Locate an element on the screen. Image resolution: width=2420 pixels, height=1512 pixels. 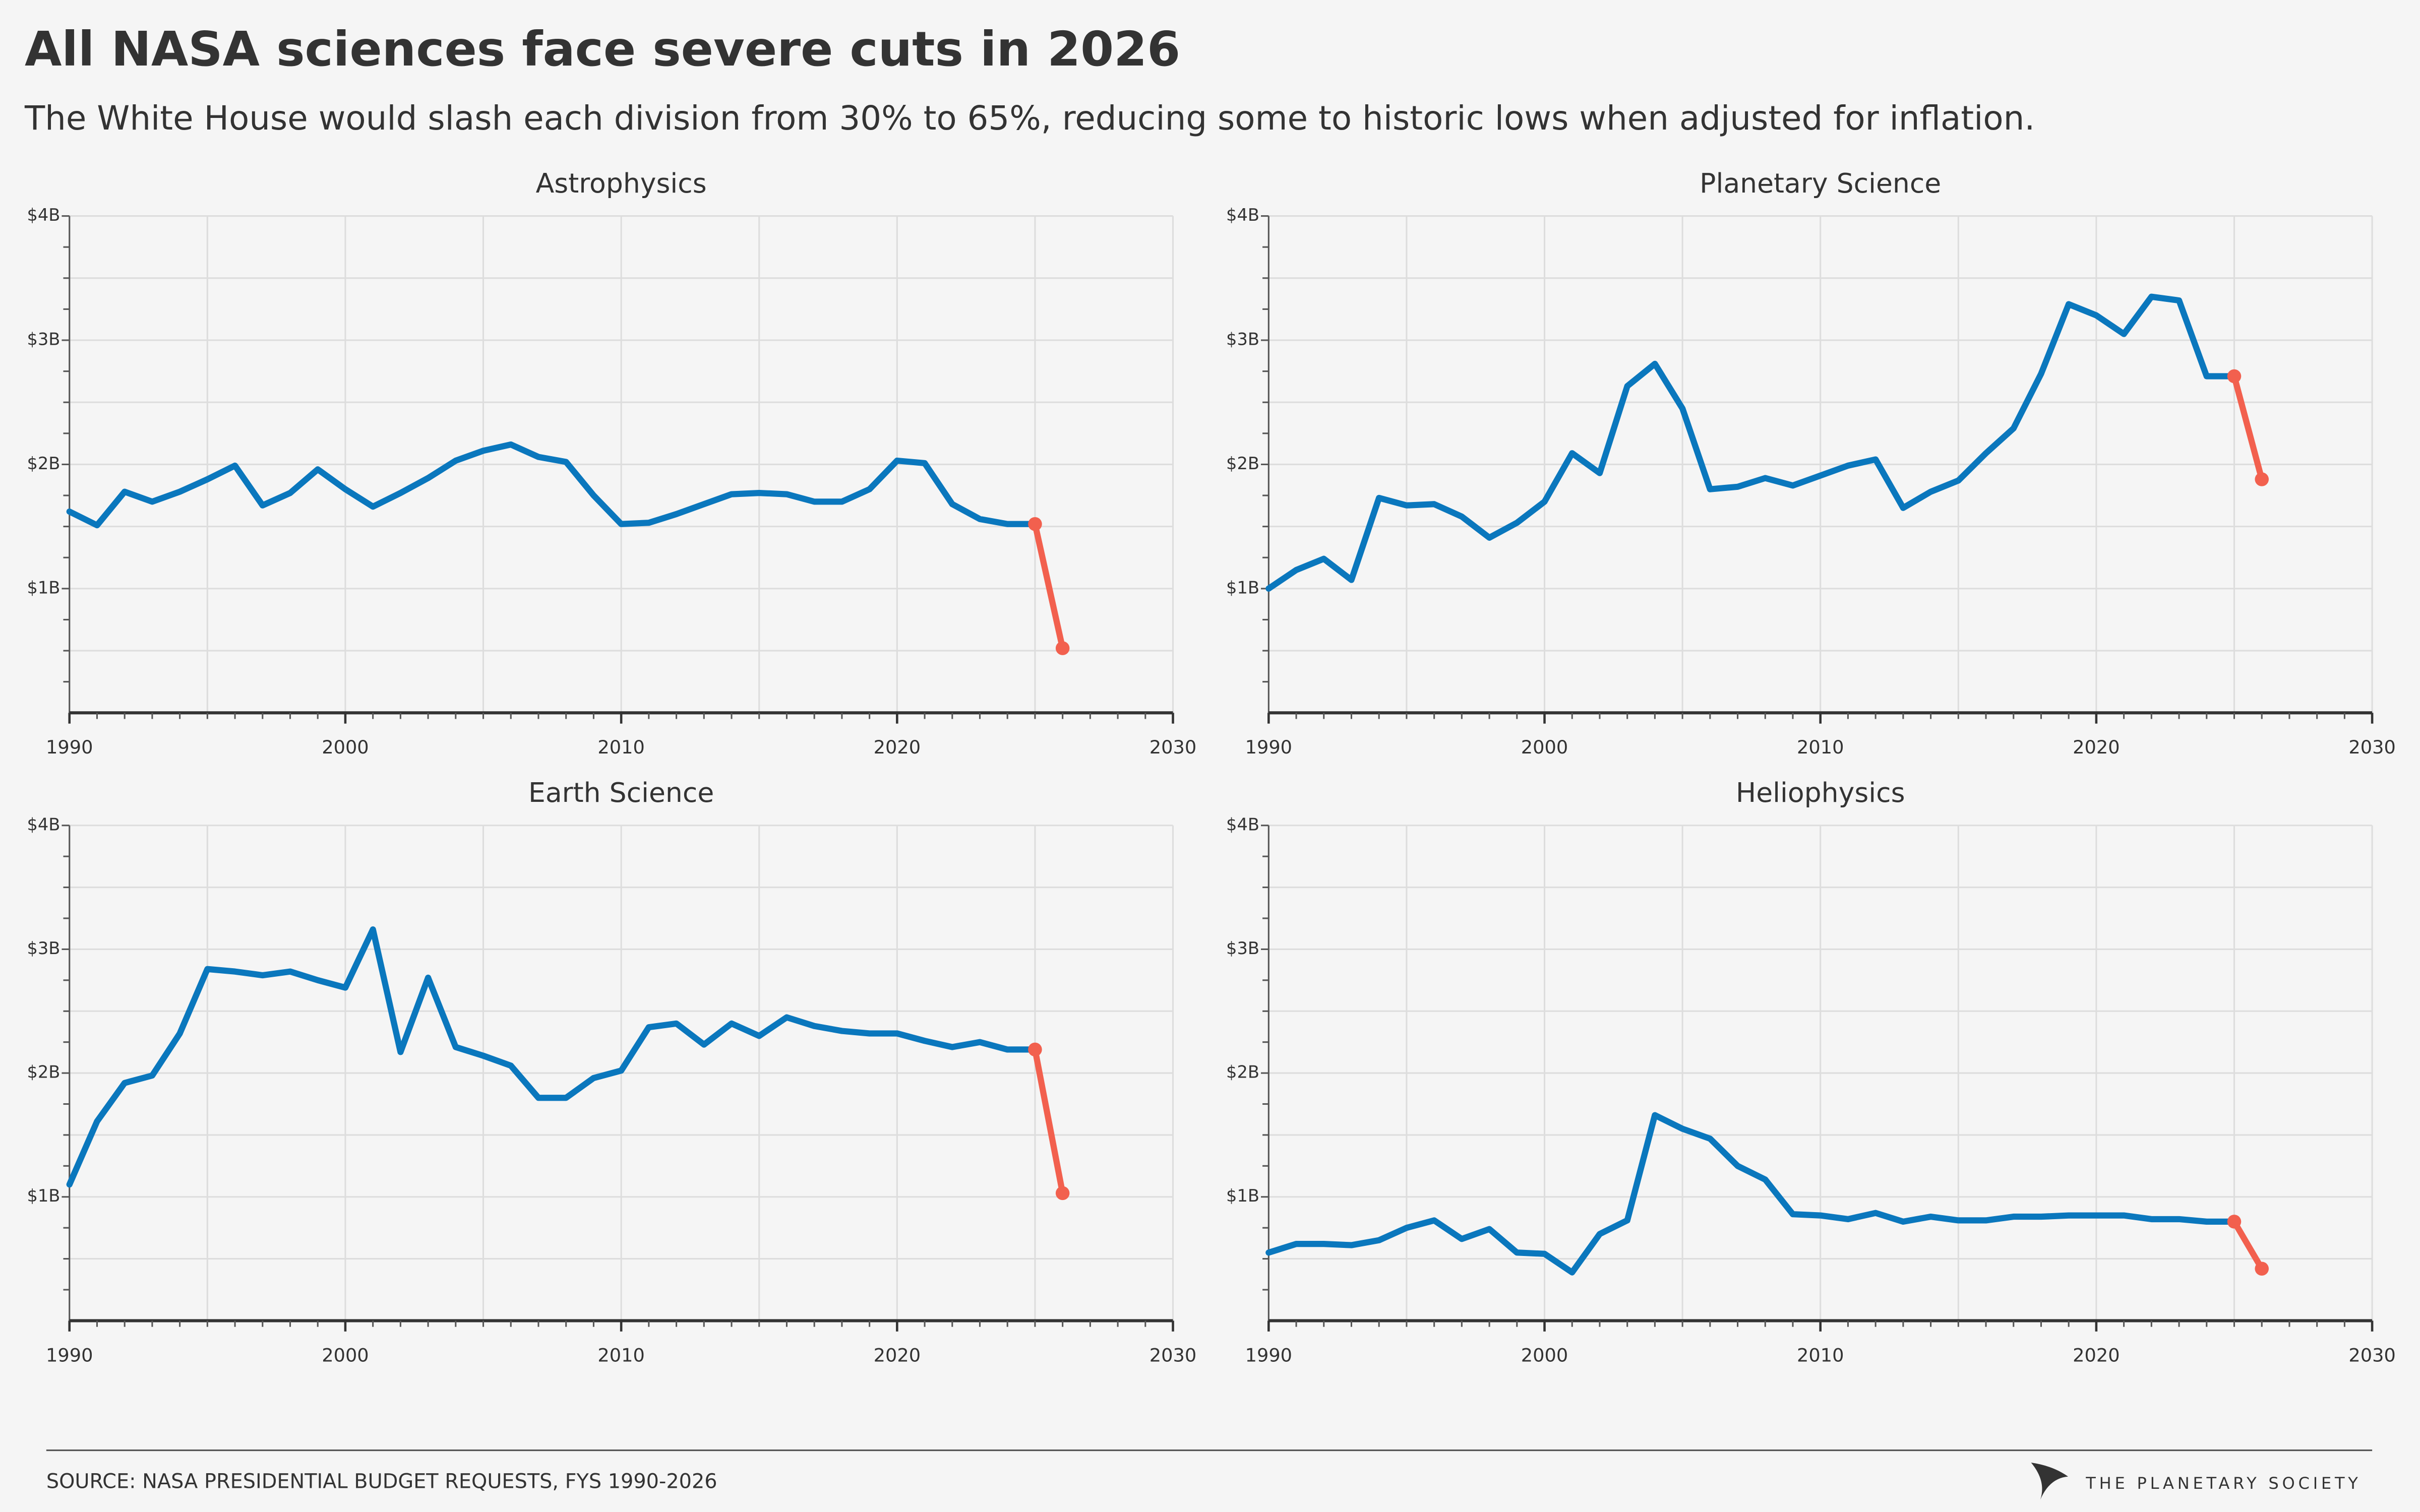
logo-icon is located at coordinates (2050, 1482).